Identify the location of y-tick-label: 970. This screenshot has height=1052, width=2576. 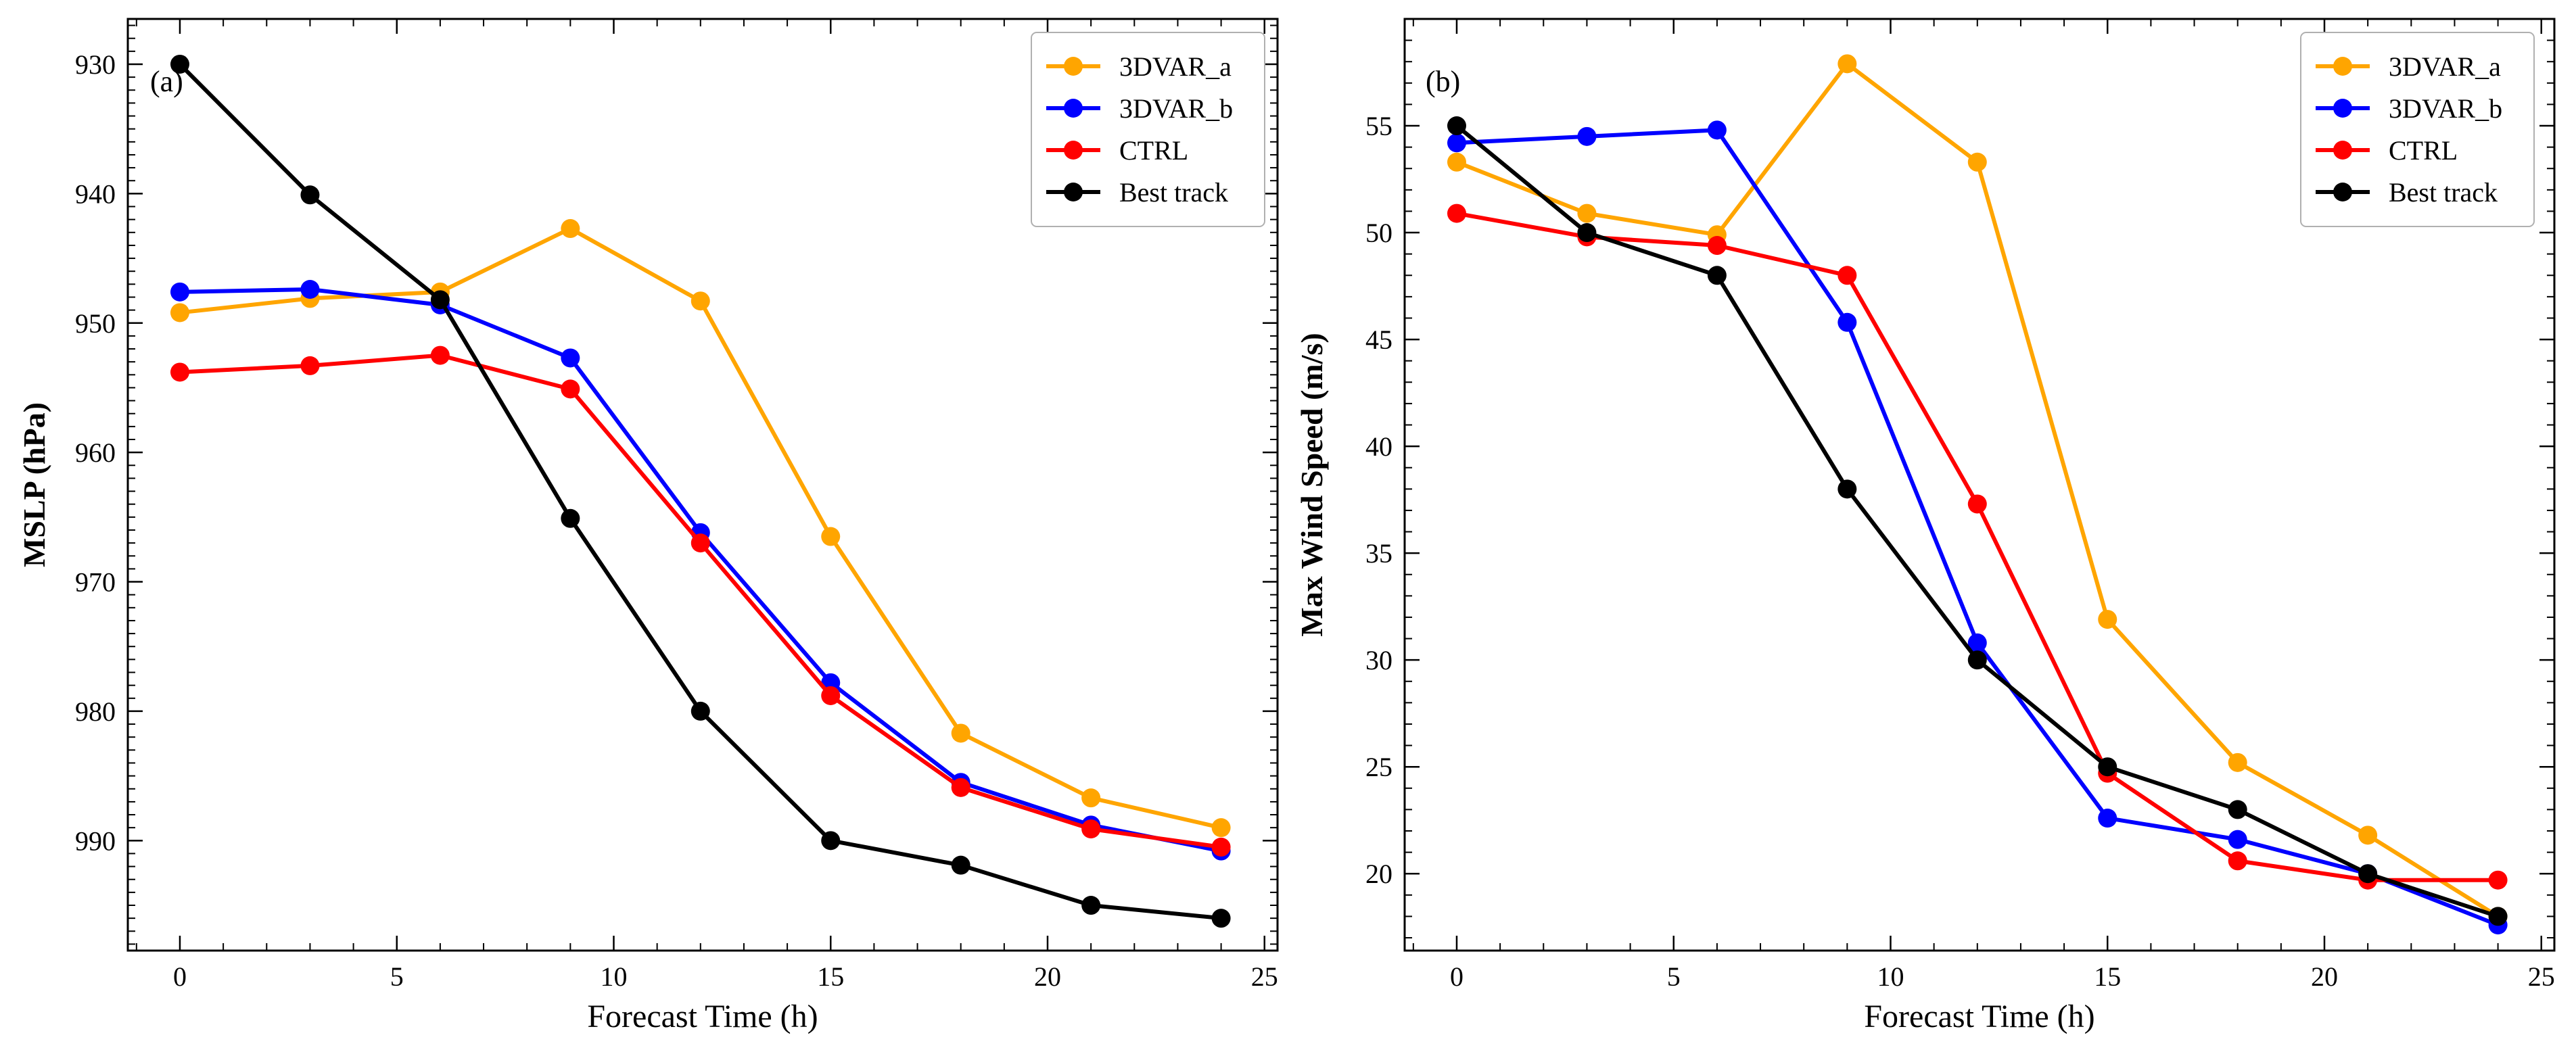
(95, 582).